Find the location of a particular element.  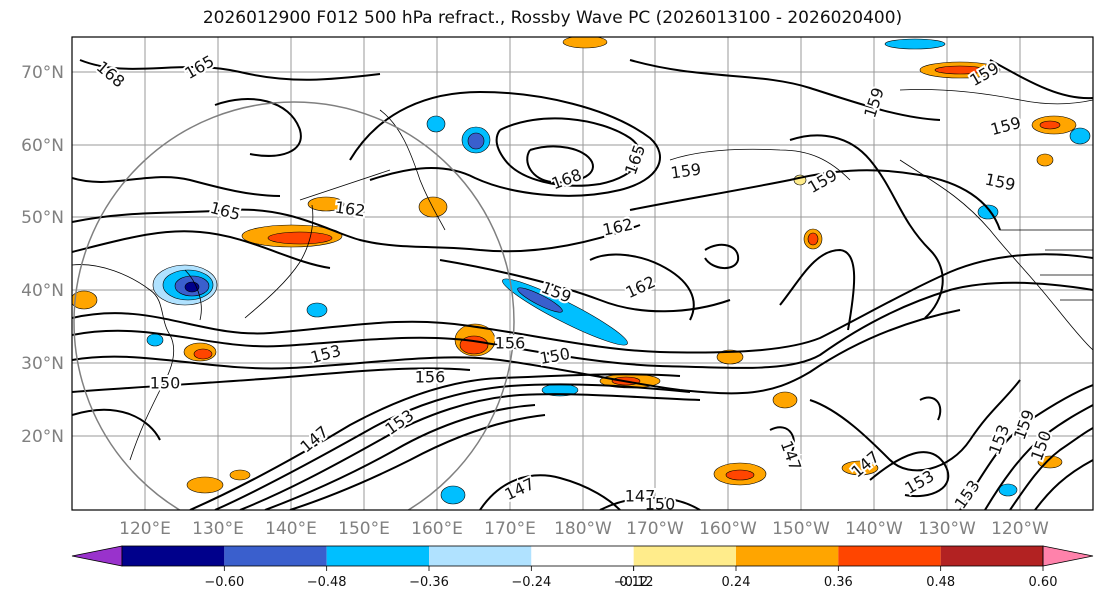

latitude-axis: 70°N 60°N 50°N 40°N 30°N 20°N is located at coordinates (42, 255).